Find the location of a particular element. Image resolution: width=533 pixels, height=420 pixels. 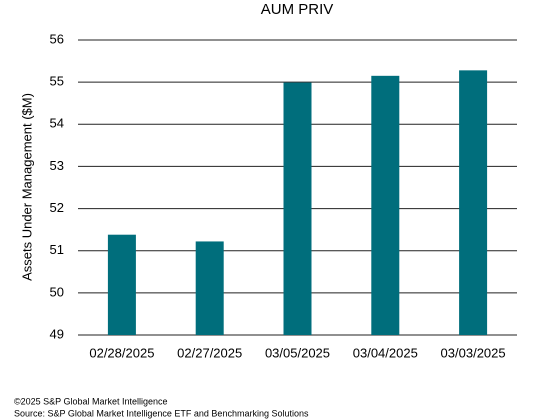

x-tick-label: 03/03/2025 is located at coordinates (473, 352).